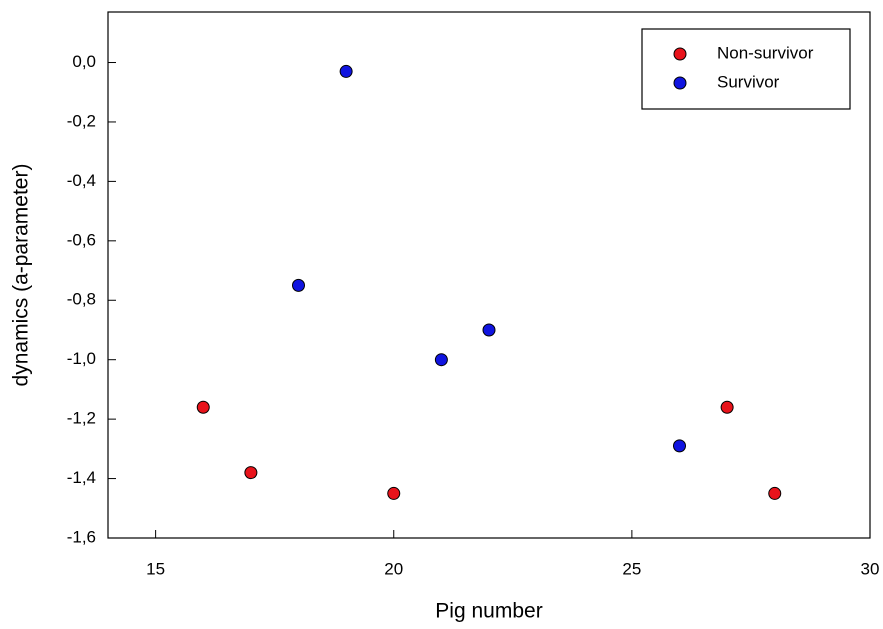 The width and height of the screenshot is (883, 629). What do you see at coordinates (81, 418) in the screenshot?
I see `y-tick-label: -1,2` at bounding box center [81, 418].